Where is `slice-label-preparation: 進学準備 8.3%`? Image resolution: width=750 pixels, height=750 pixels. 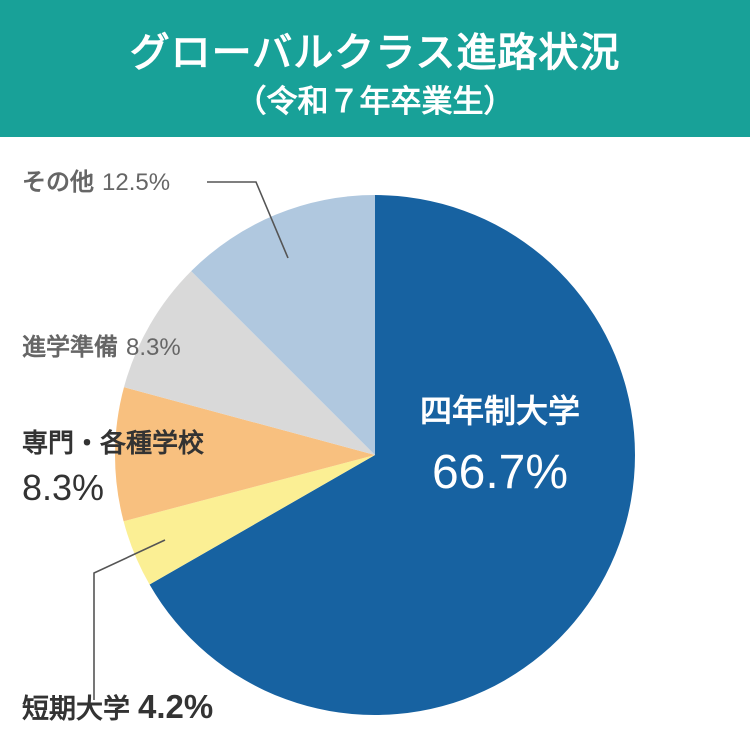
slice-label-preparation: 進学準備 8.3% is located at coordinates (101, 347).